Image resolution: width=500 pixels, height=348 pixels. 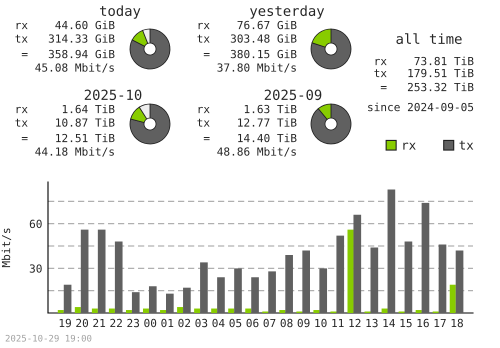 What do you see at coordinates (250, 54) in the screenshot?
I see `text: = 380.15 GiB` at bounding box center [250, 54].